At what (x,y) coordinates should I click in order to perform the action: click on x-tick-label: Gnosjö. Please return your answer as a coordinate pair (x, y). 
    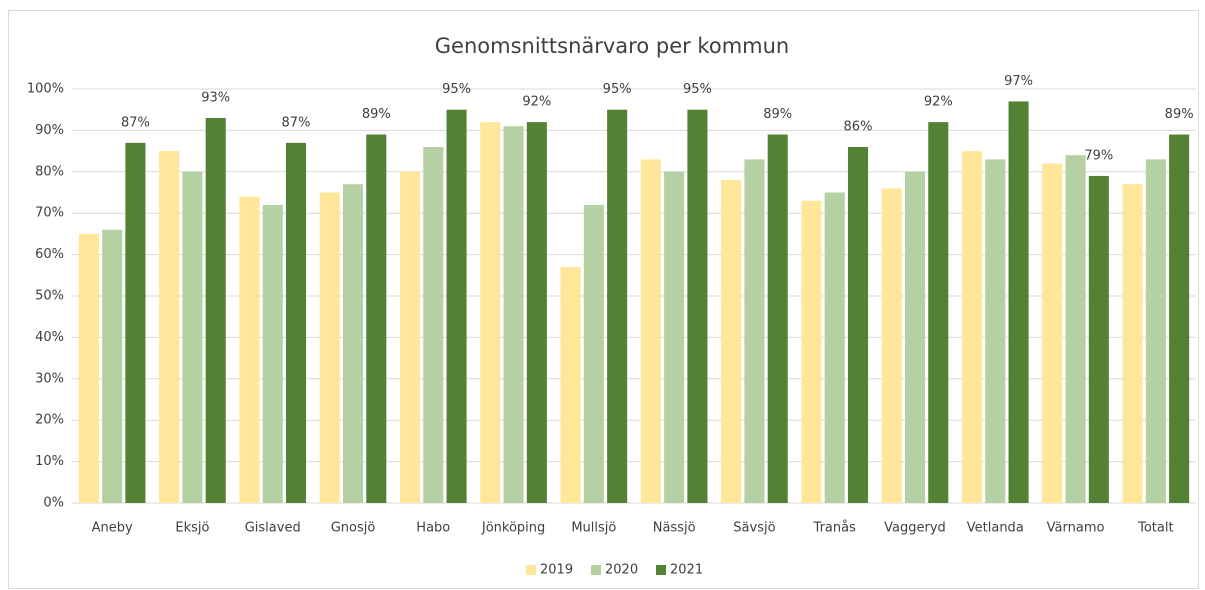
    Looking at the image, I should click on (353, 528).